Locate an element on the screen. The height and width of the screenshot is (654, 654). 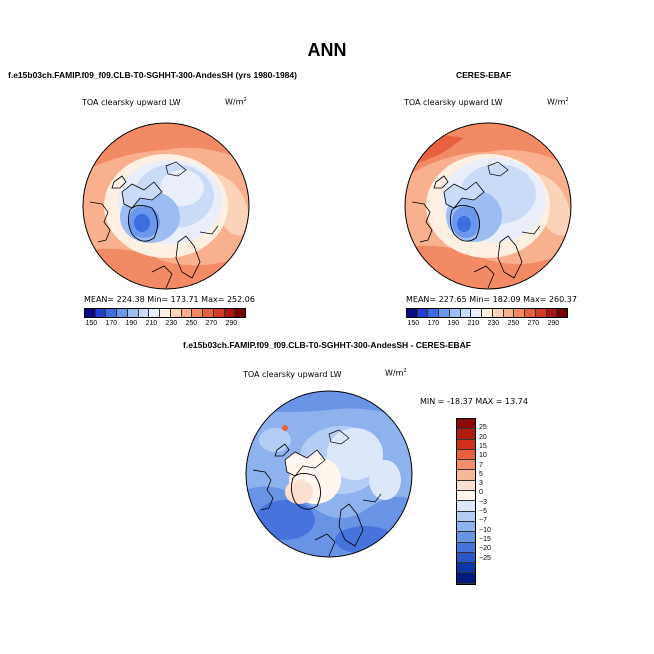
obs-colorbar is located at coordinates (487, 313).